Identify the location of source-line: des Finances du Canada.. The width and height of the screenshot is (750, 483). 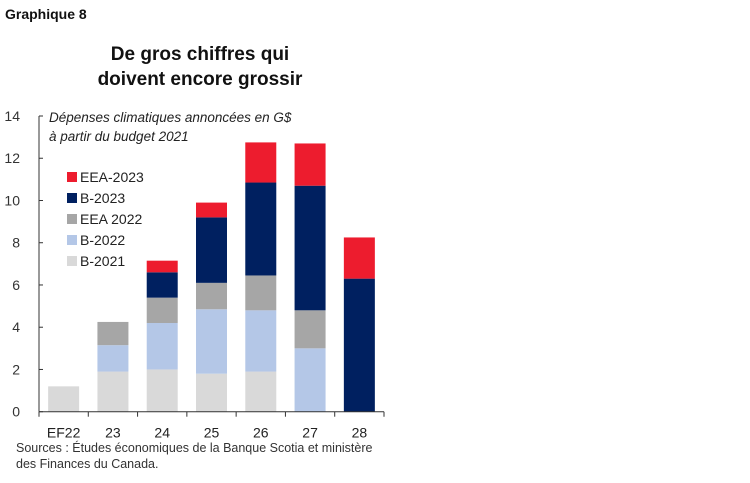
(87, 464).